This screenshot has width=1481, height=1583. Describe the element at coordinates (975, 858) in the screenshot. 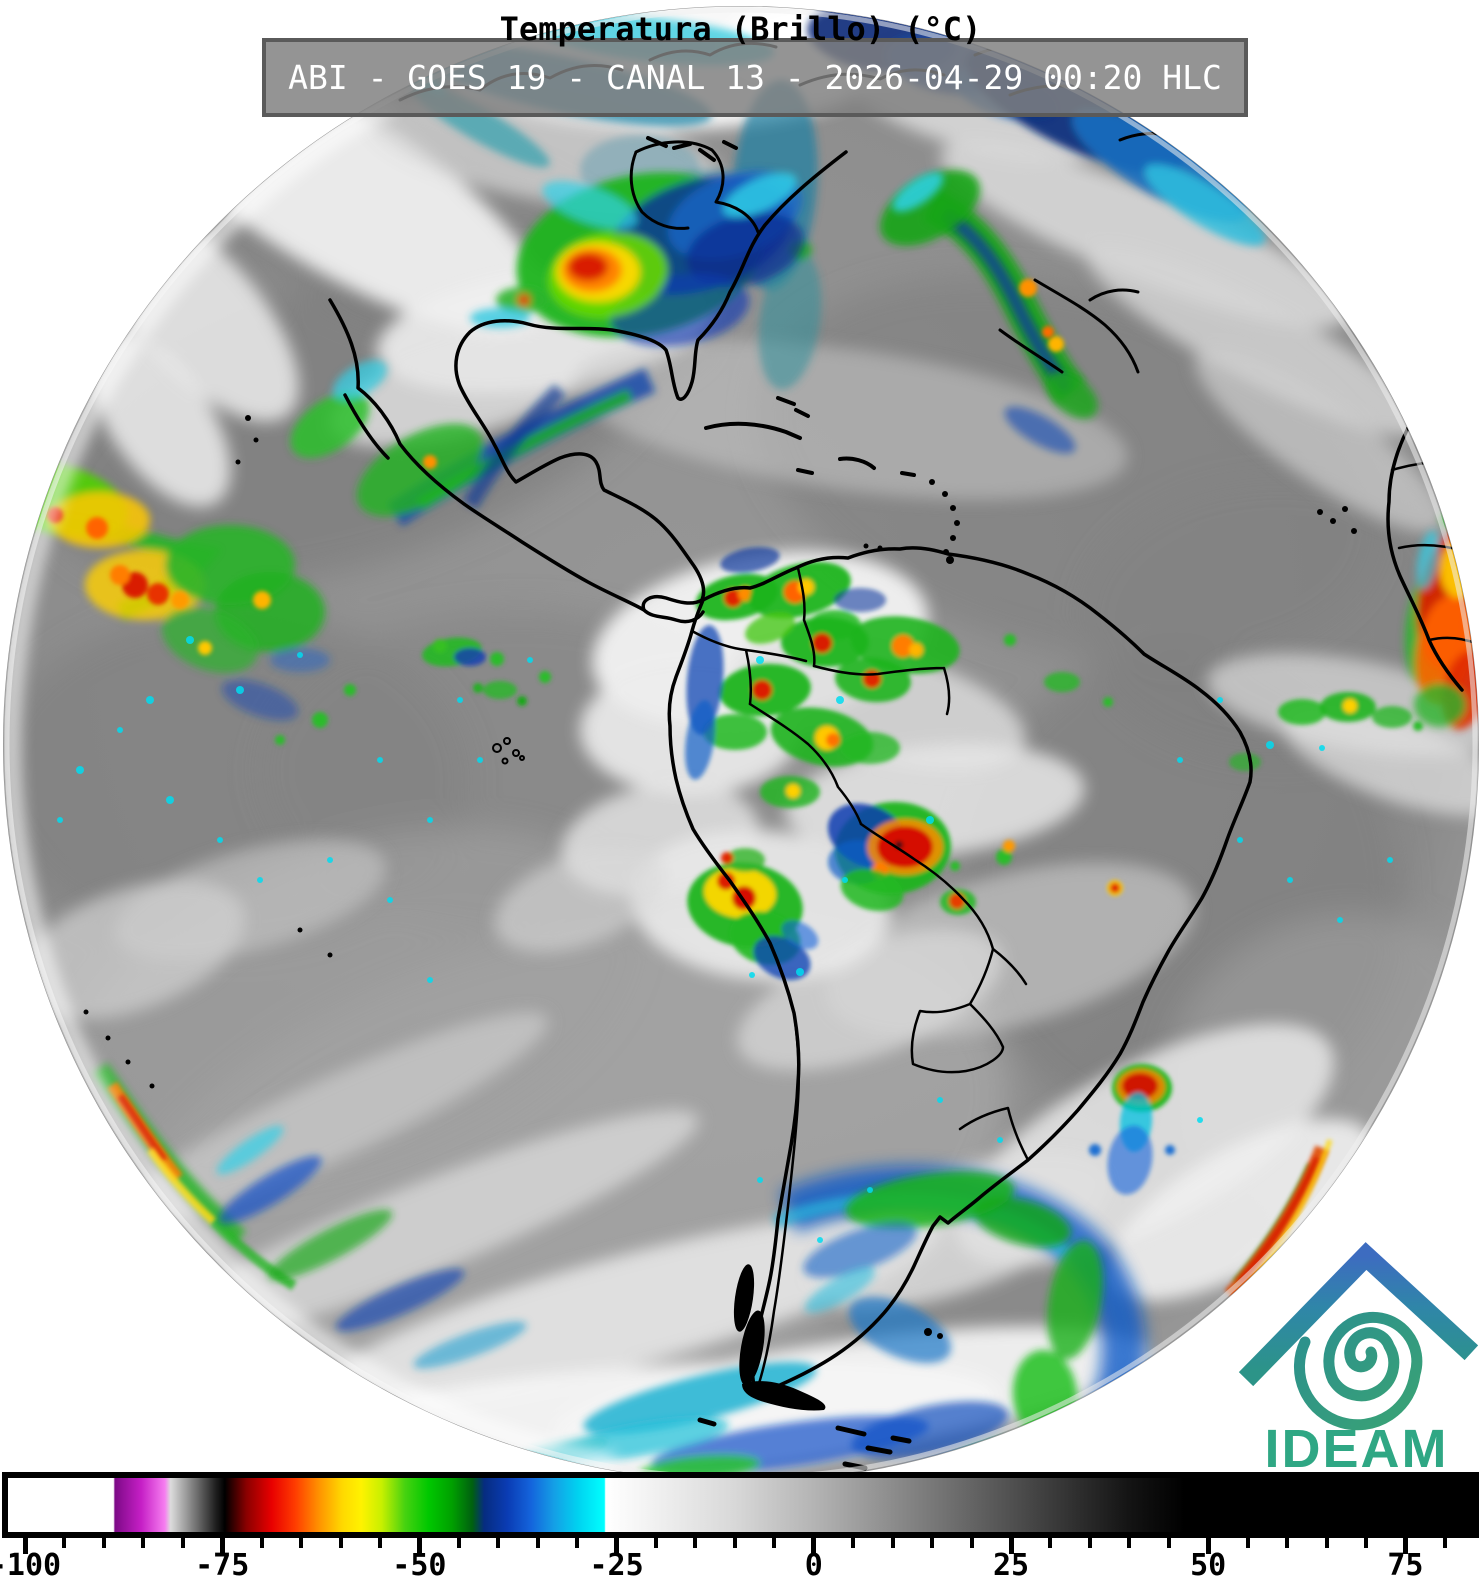

I see `storm-amazon` at that location.